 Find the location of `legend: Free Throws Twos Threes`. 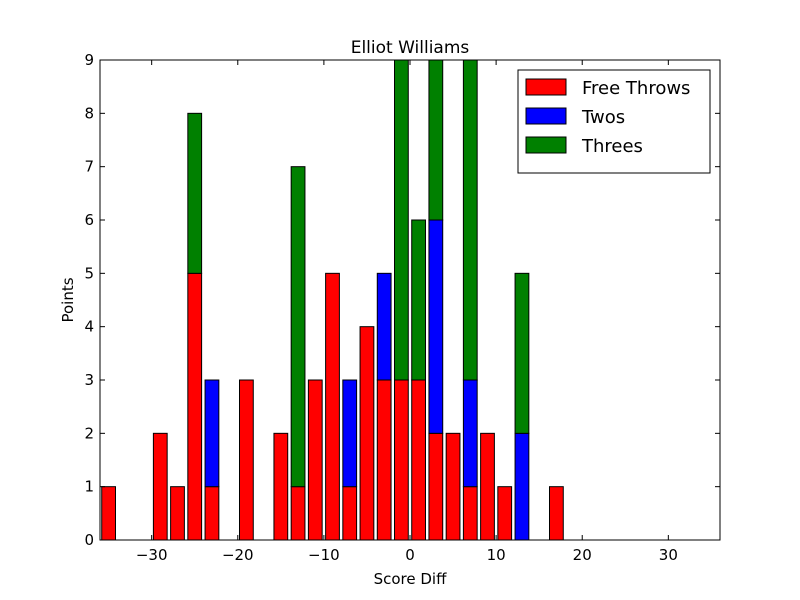

legend: Free Throws Twos Threes is located at coordinates (614, 121).